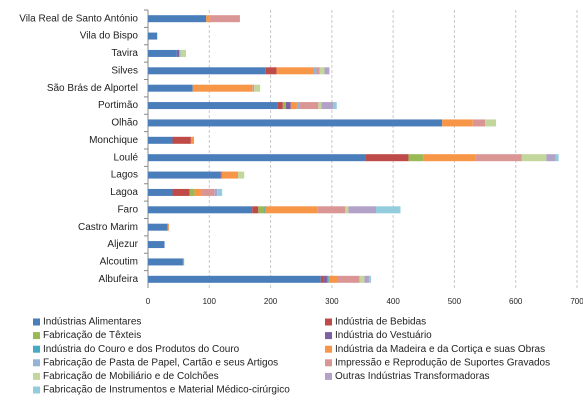 This screenshot has height=415, width=583. Describe the element at coordinates (383, 335) in the screenshot. I see `legend-label: Indústria do Vestuário` at that location.